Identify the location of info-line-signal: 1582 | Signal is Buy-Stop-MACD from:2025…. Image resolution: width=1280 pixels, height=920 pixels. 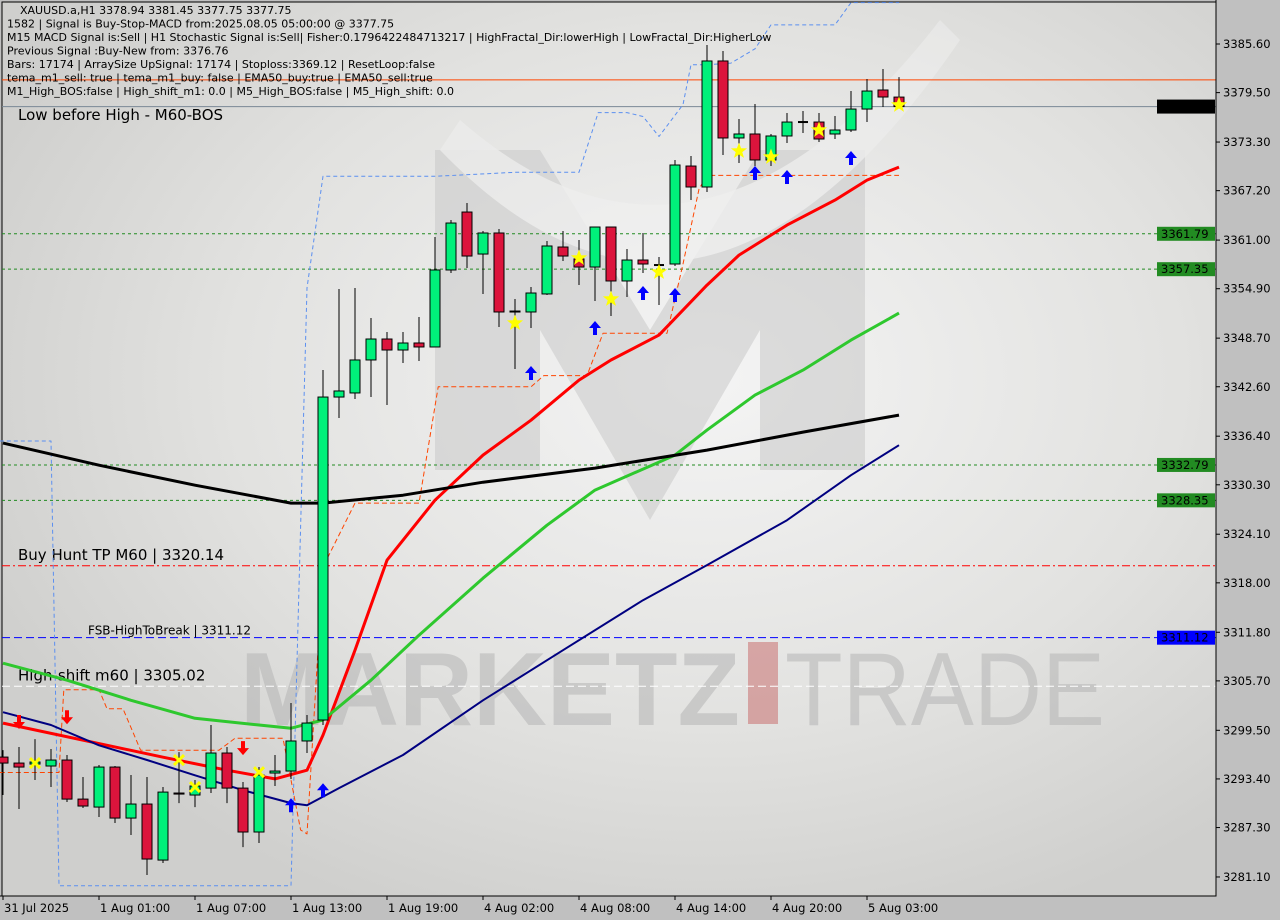
(200, 24).